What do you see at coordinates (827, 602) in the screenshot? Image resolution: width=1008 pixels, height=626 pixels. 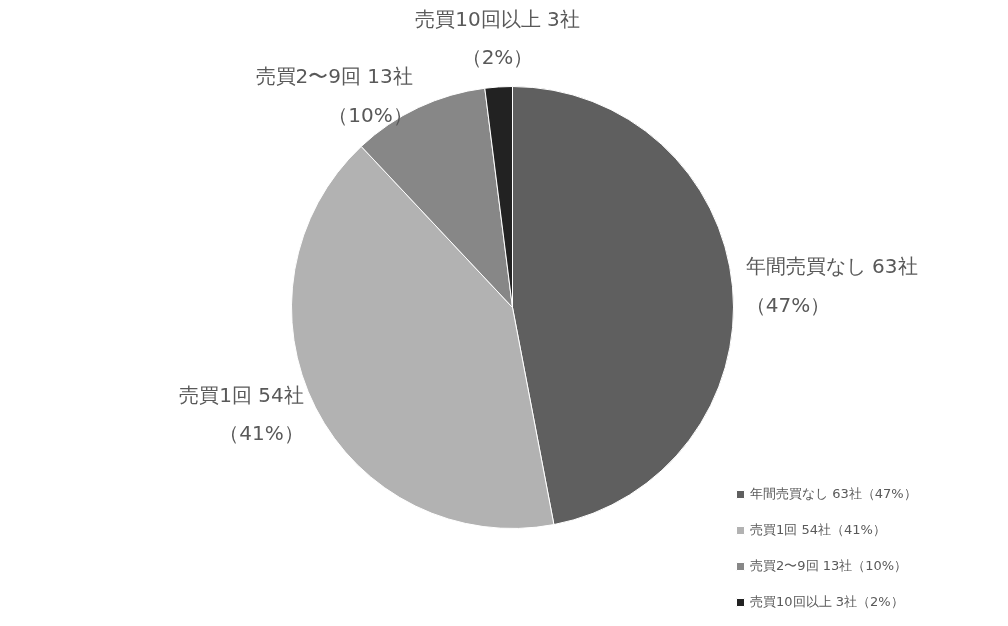 I see `legend-label: 売買10回以上 3社（2%）` at bounding box center [827, 602].